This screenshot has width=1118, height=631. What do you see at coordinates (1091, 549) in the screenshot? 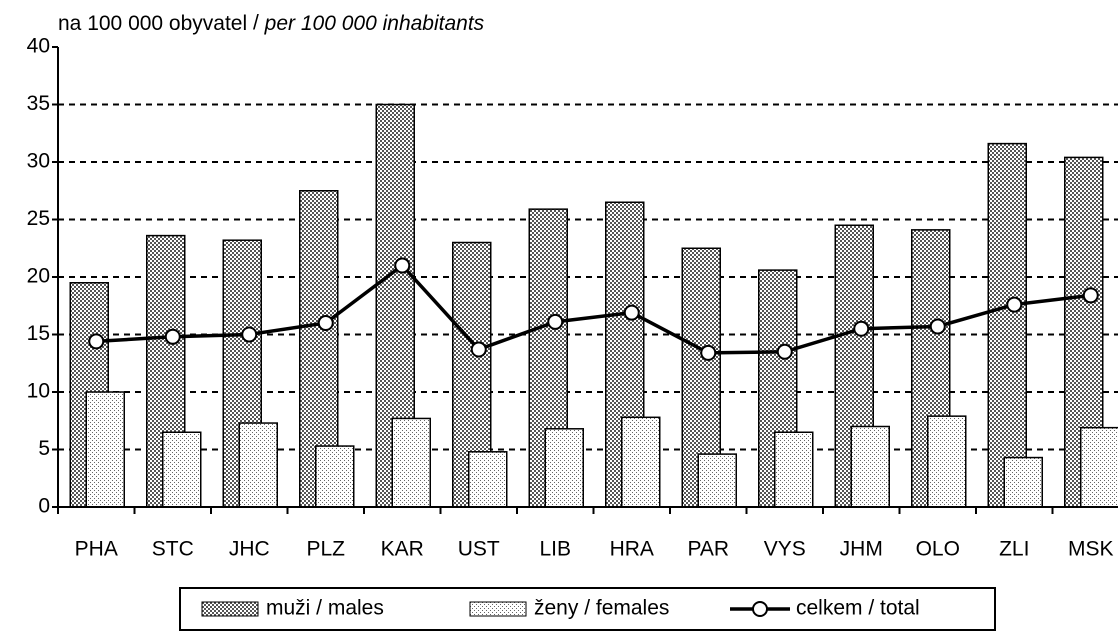
I see `x-tick-label: MSK` at bounding box center [1091, 549].